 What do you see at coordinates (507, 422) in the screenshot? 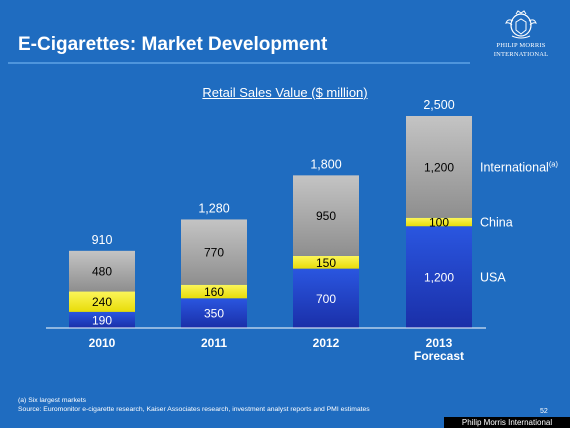
I see `watermark: Philip Morris International` at bounding box center [507, 422].